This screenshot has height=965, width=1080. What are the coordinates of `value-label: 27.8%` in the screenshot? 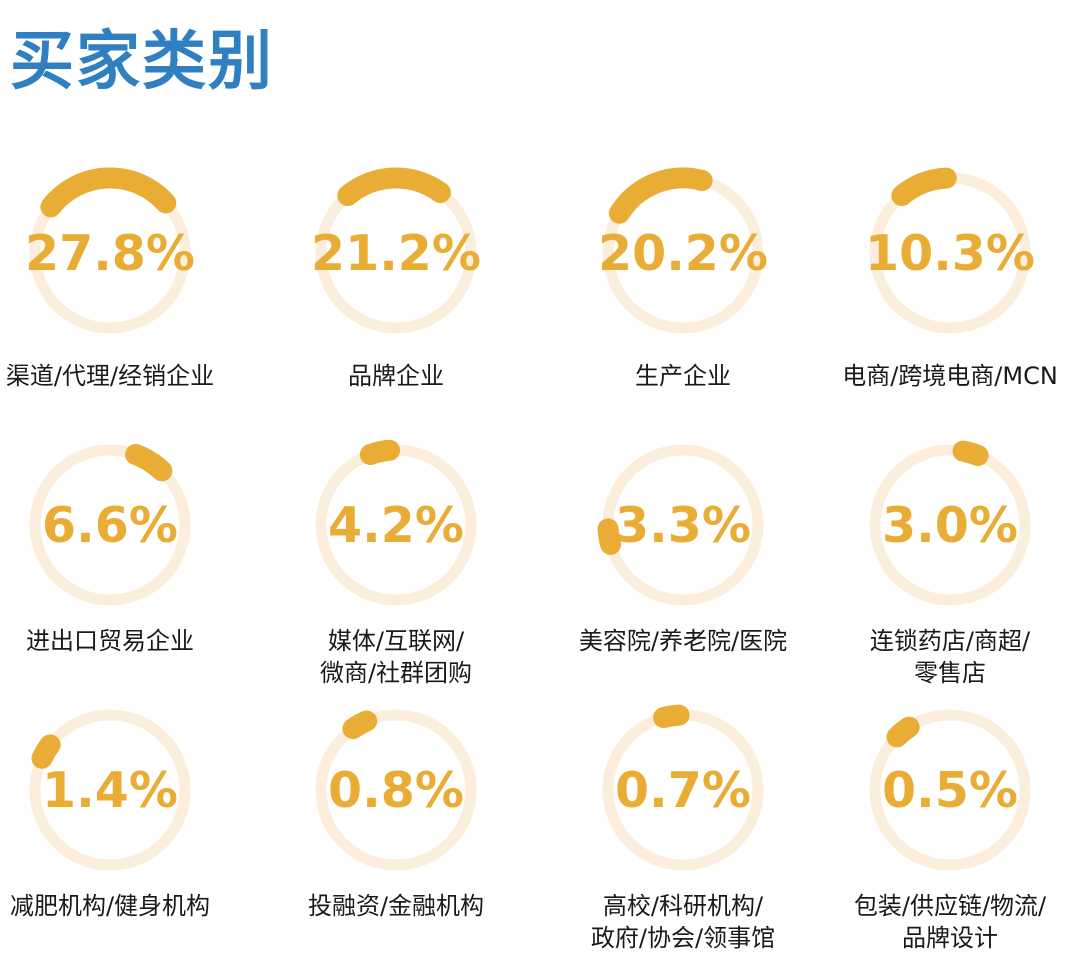 It's located at (110, 253).